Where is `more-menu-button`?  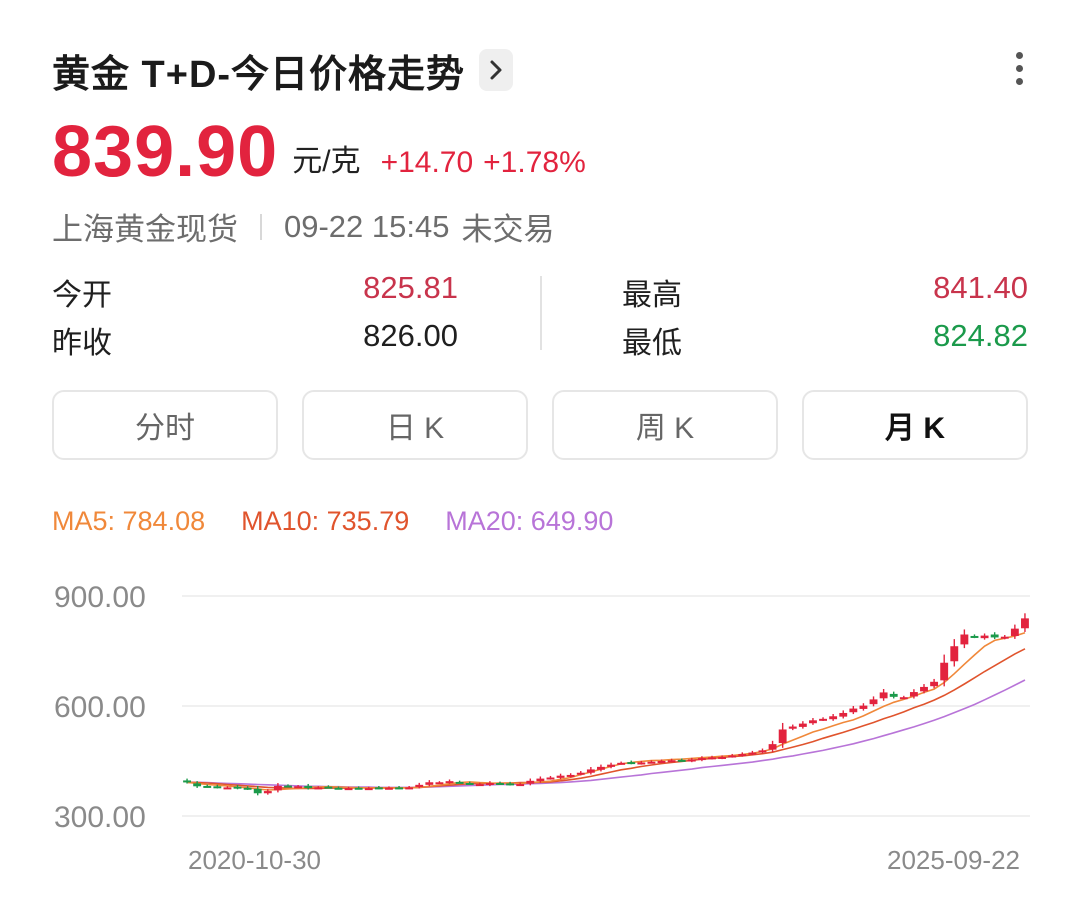 more-menu-button is located at coordinates (1020, 68).